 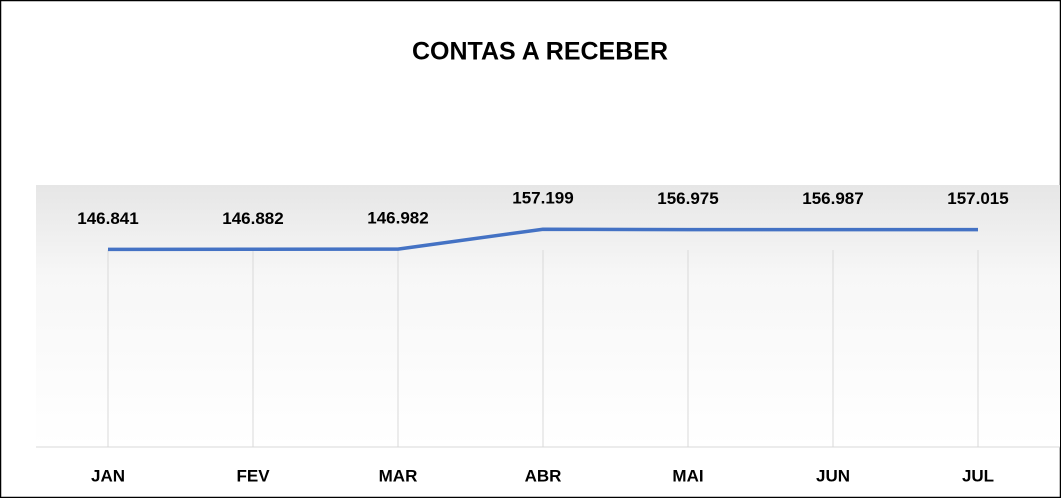 What do you see at coordinates (398, 475) in the screenshot?
I see `x-tick-label: MAR` at bounding box center [398, 475].